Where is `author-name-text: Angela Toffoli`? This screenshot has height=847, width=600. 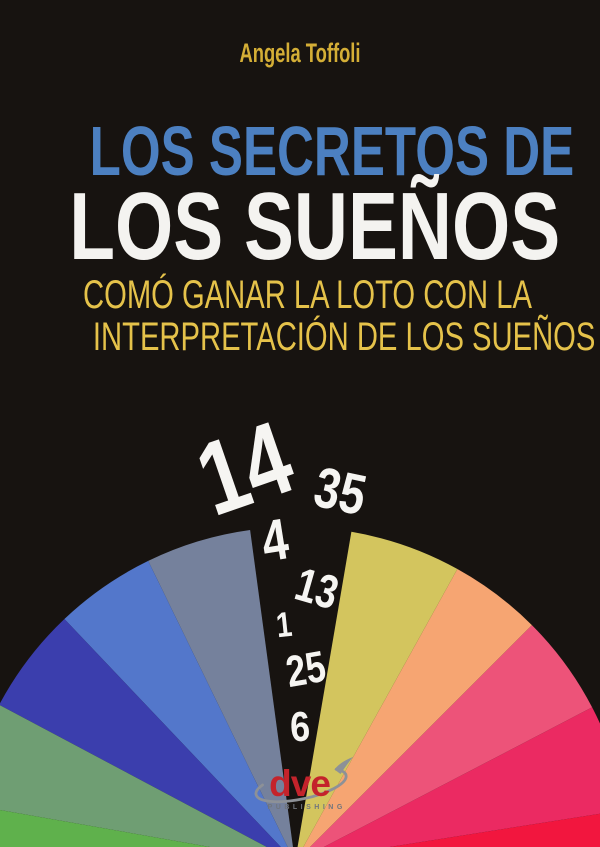 author-name-text: Angela Toffoli is located at coordinates (300, 53).